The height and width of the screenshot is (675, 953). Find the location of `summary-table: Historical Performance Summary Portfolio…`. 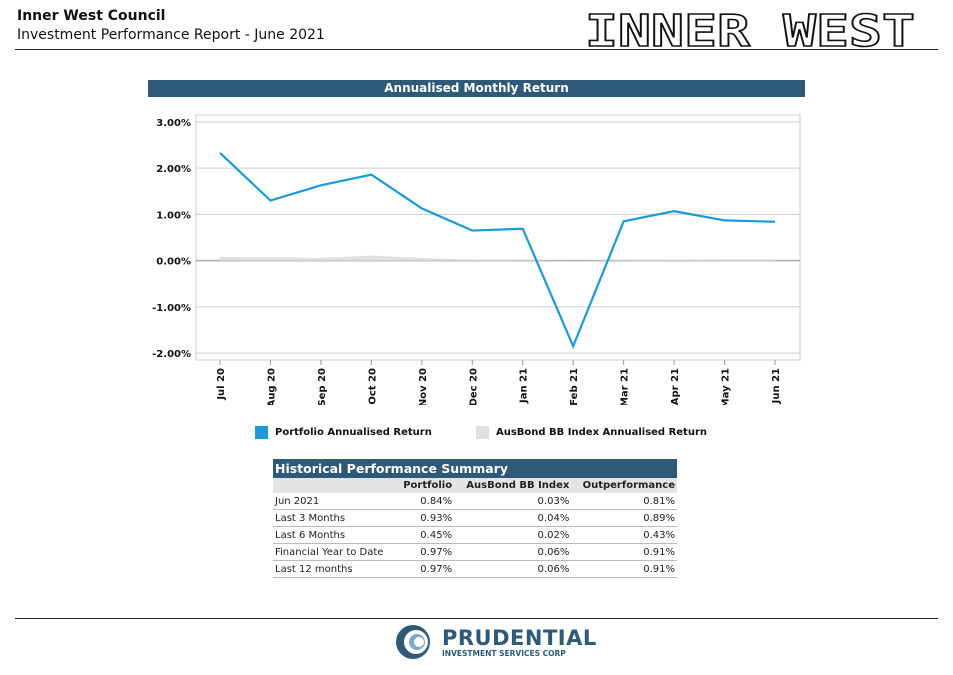

summary-table: Historical Performance Summary Portfolio… is located at coordinates (475, 518).